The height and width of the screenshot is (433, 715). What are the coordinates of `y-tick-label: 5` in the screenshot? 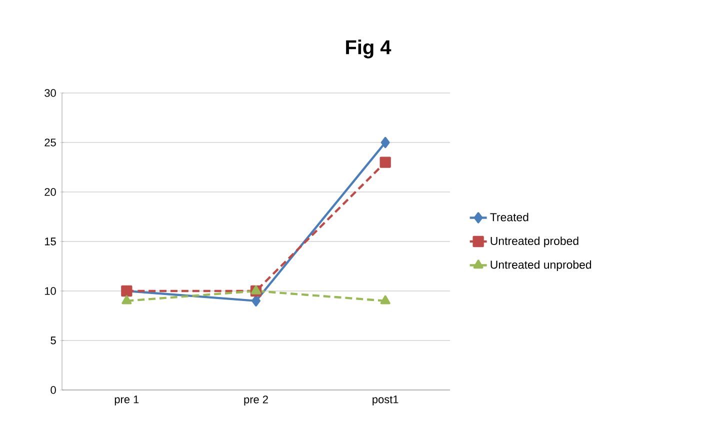 It's located at (53, 340).